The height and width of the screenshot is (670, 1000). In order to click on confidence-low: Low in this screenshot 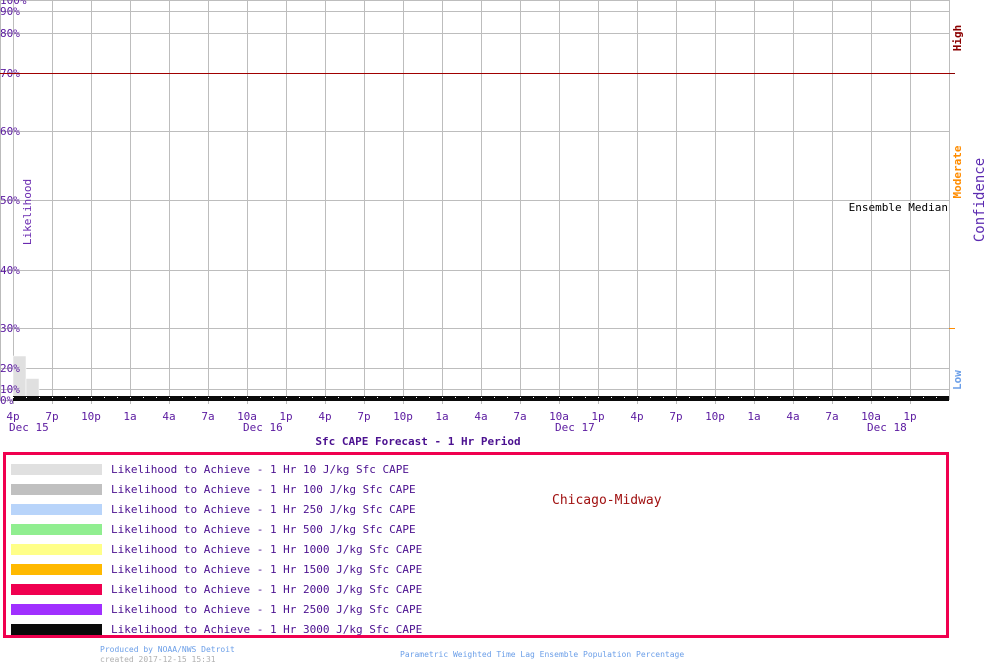, I will do `click(957, 380)`.